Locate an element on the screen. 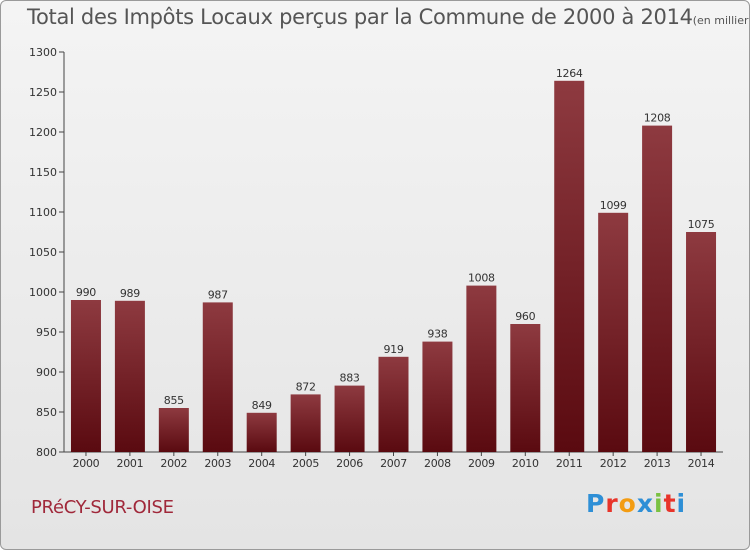  x-tick-label: 2009 is located at coordinates (481, 463).